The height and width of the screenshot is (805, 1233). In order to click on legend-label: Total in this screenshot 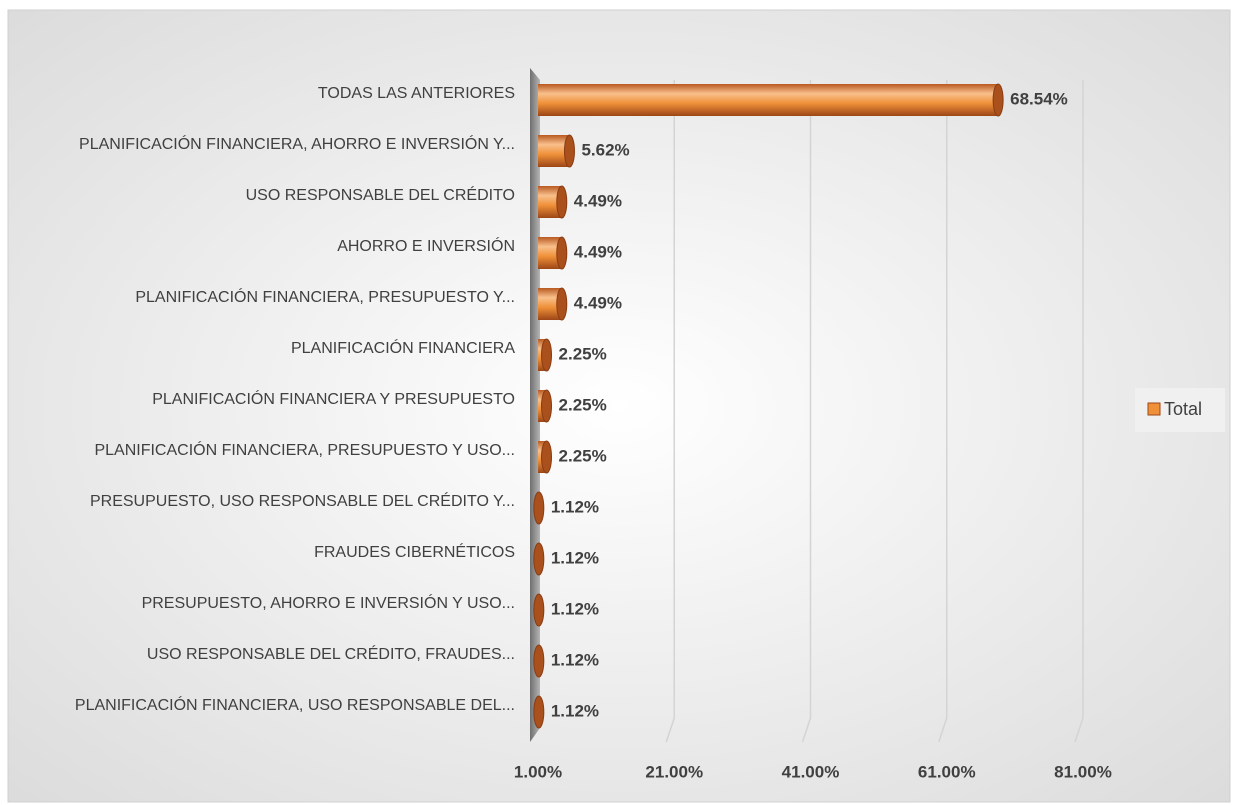, I will do `click(1183, 409)`.